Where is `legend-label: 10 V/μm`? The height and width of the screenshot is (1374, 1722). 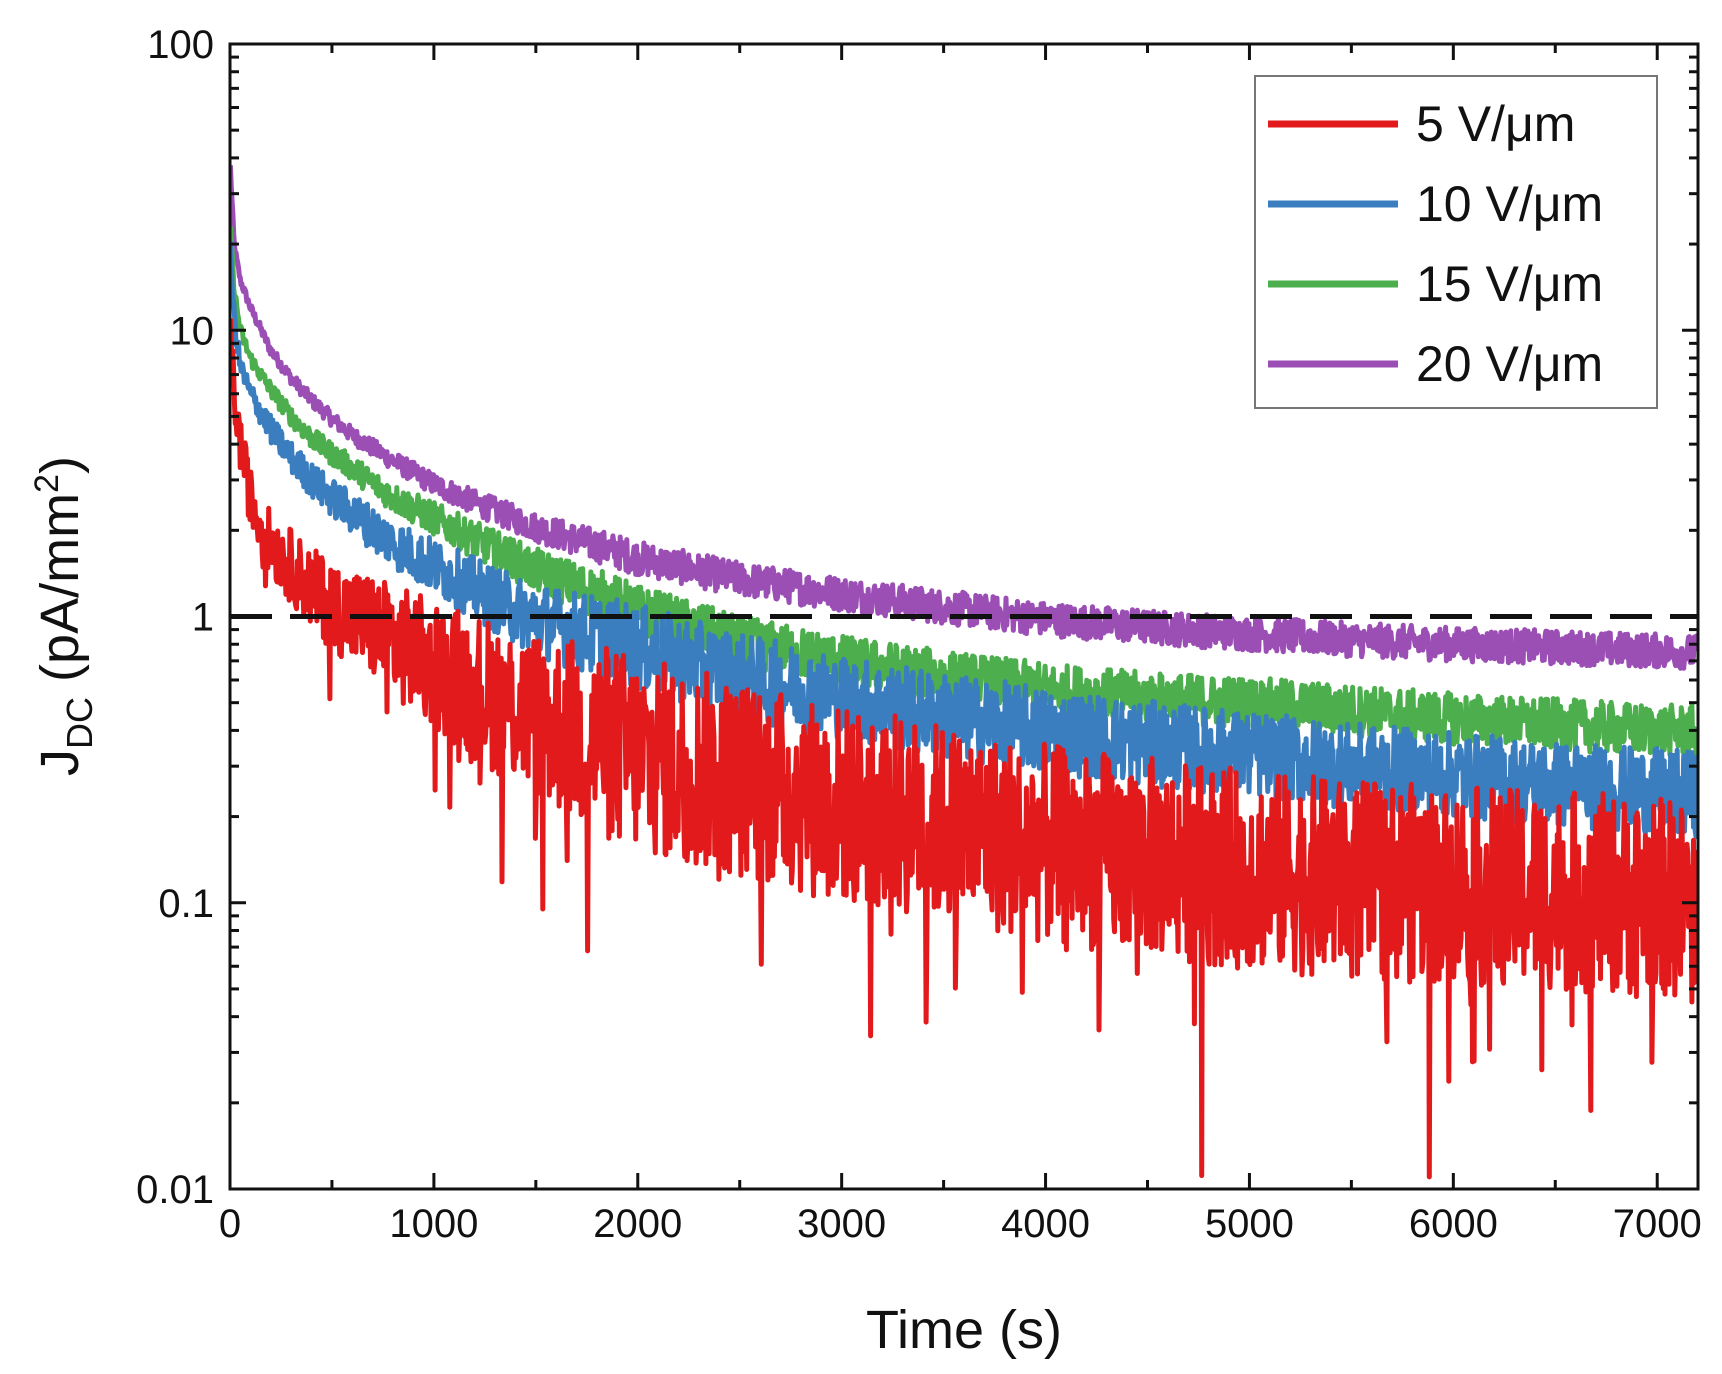
legend-label: 10 V/μm is located at coordinates (1509, 204).